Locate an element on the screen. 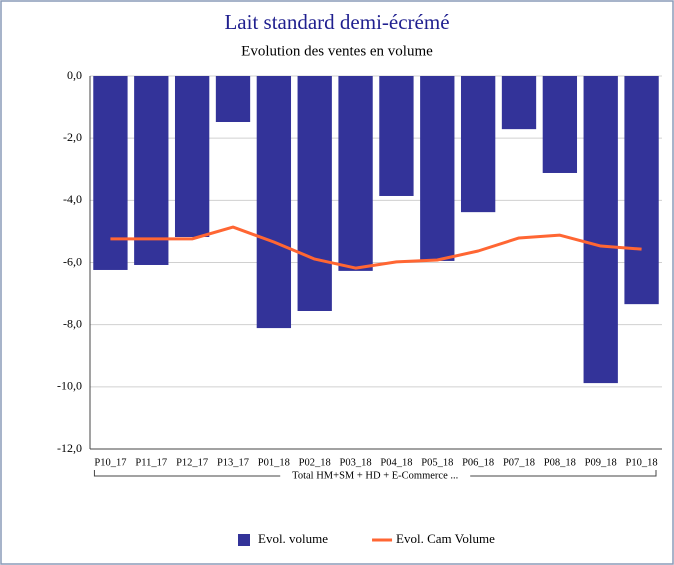 The image size is (674, 565). x-tick-label: P10_18 is located at coordinates (642, 462).